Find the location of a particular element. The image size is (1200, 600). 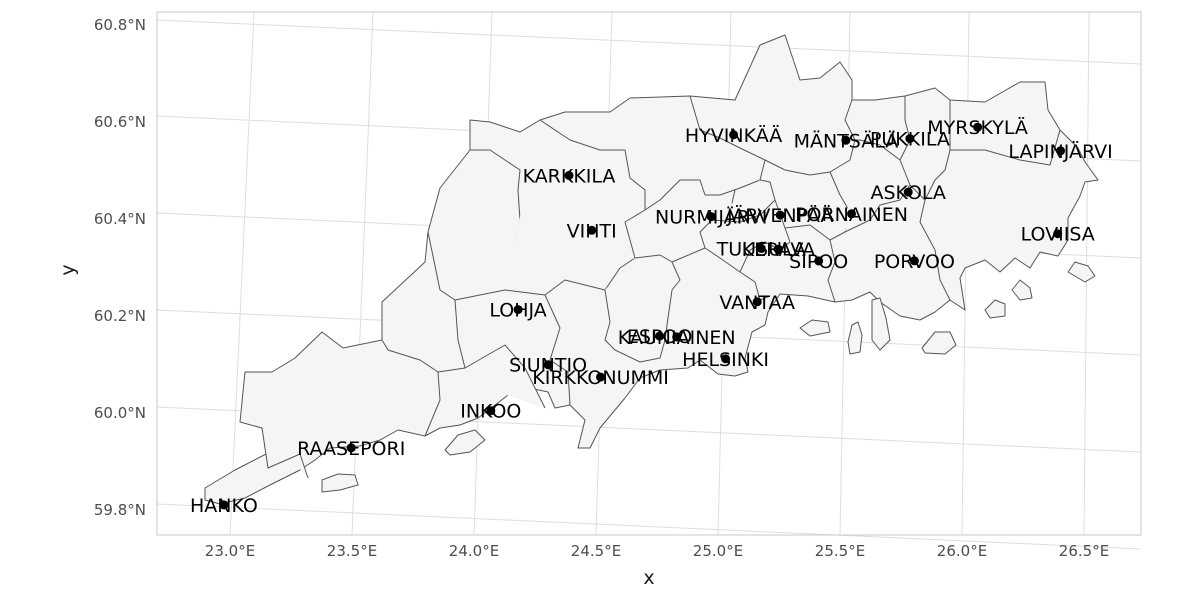

place-label: JÄRVENPÄÄ is located at coordinates (779, 215).